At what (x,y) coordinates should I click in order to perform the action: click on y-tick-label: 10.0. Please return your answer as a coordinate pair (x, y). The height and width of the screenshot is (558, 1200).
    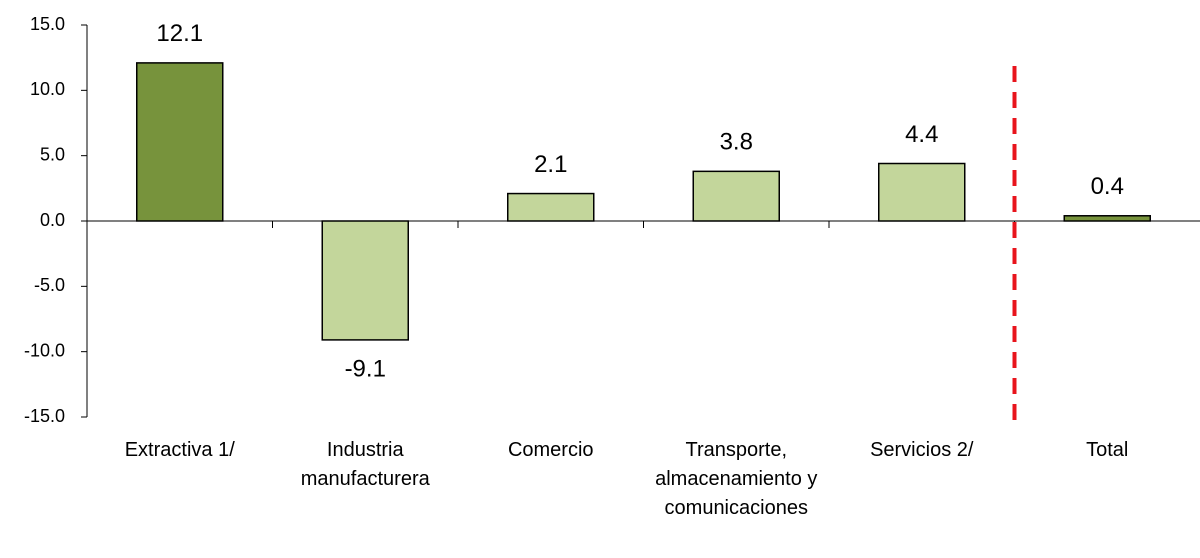
    Looking at the image, I should click on (47, 89).